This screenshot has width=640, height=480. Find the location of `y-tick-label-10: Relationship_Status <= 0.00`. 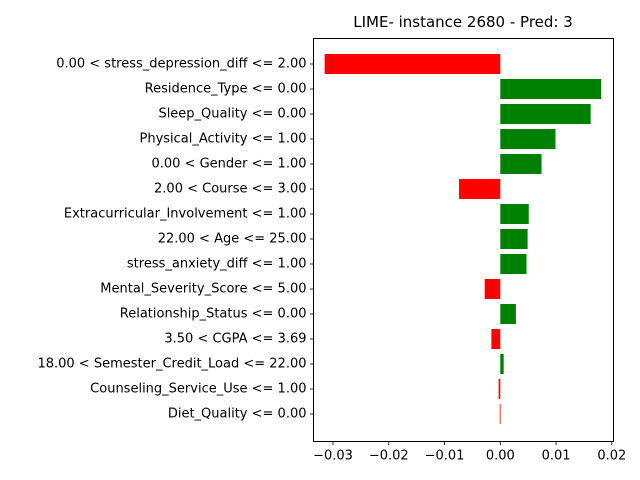

y-tick-label-10: Relationship_Status <= 0.00 is located at coordinates (213, 314).